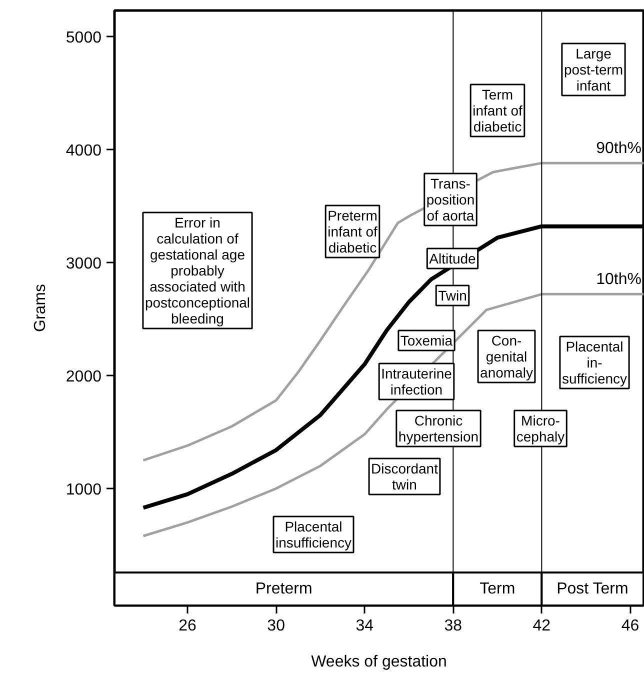 Image resolution: width=644 pixels, height=688 pixels. I want to click on annotation: Trans- position of aorta, so click(450, 200).